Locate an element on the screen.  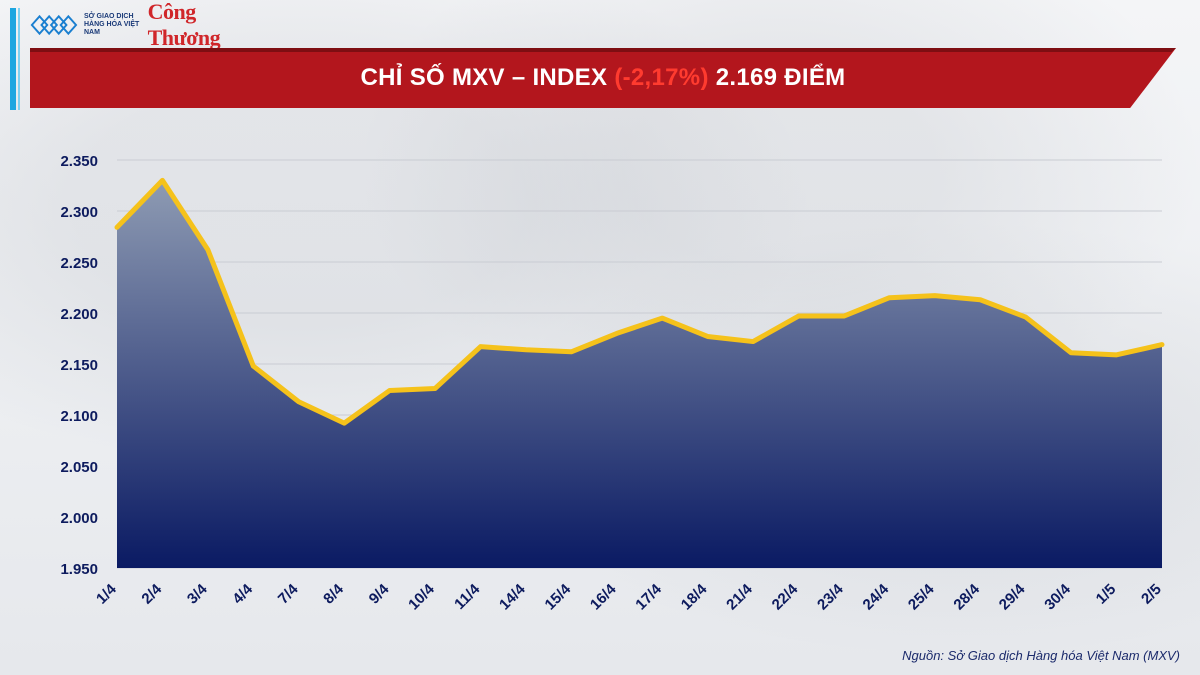
y-tick-label: 2.100 is located at coordinates (79, 416).